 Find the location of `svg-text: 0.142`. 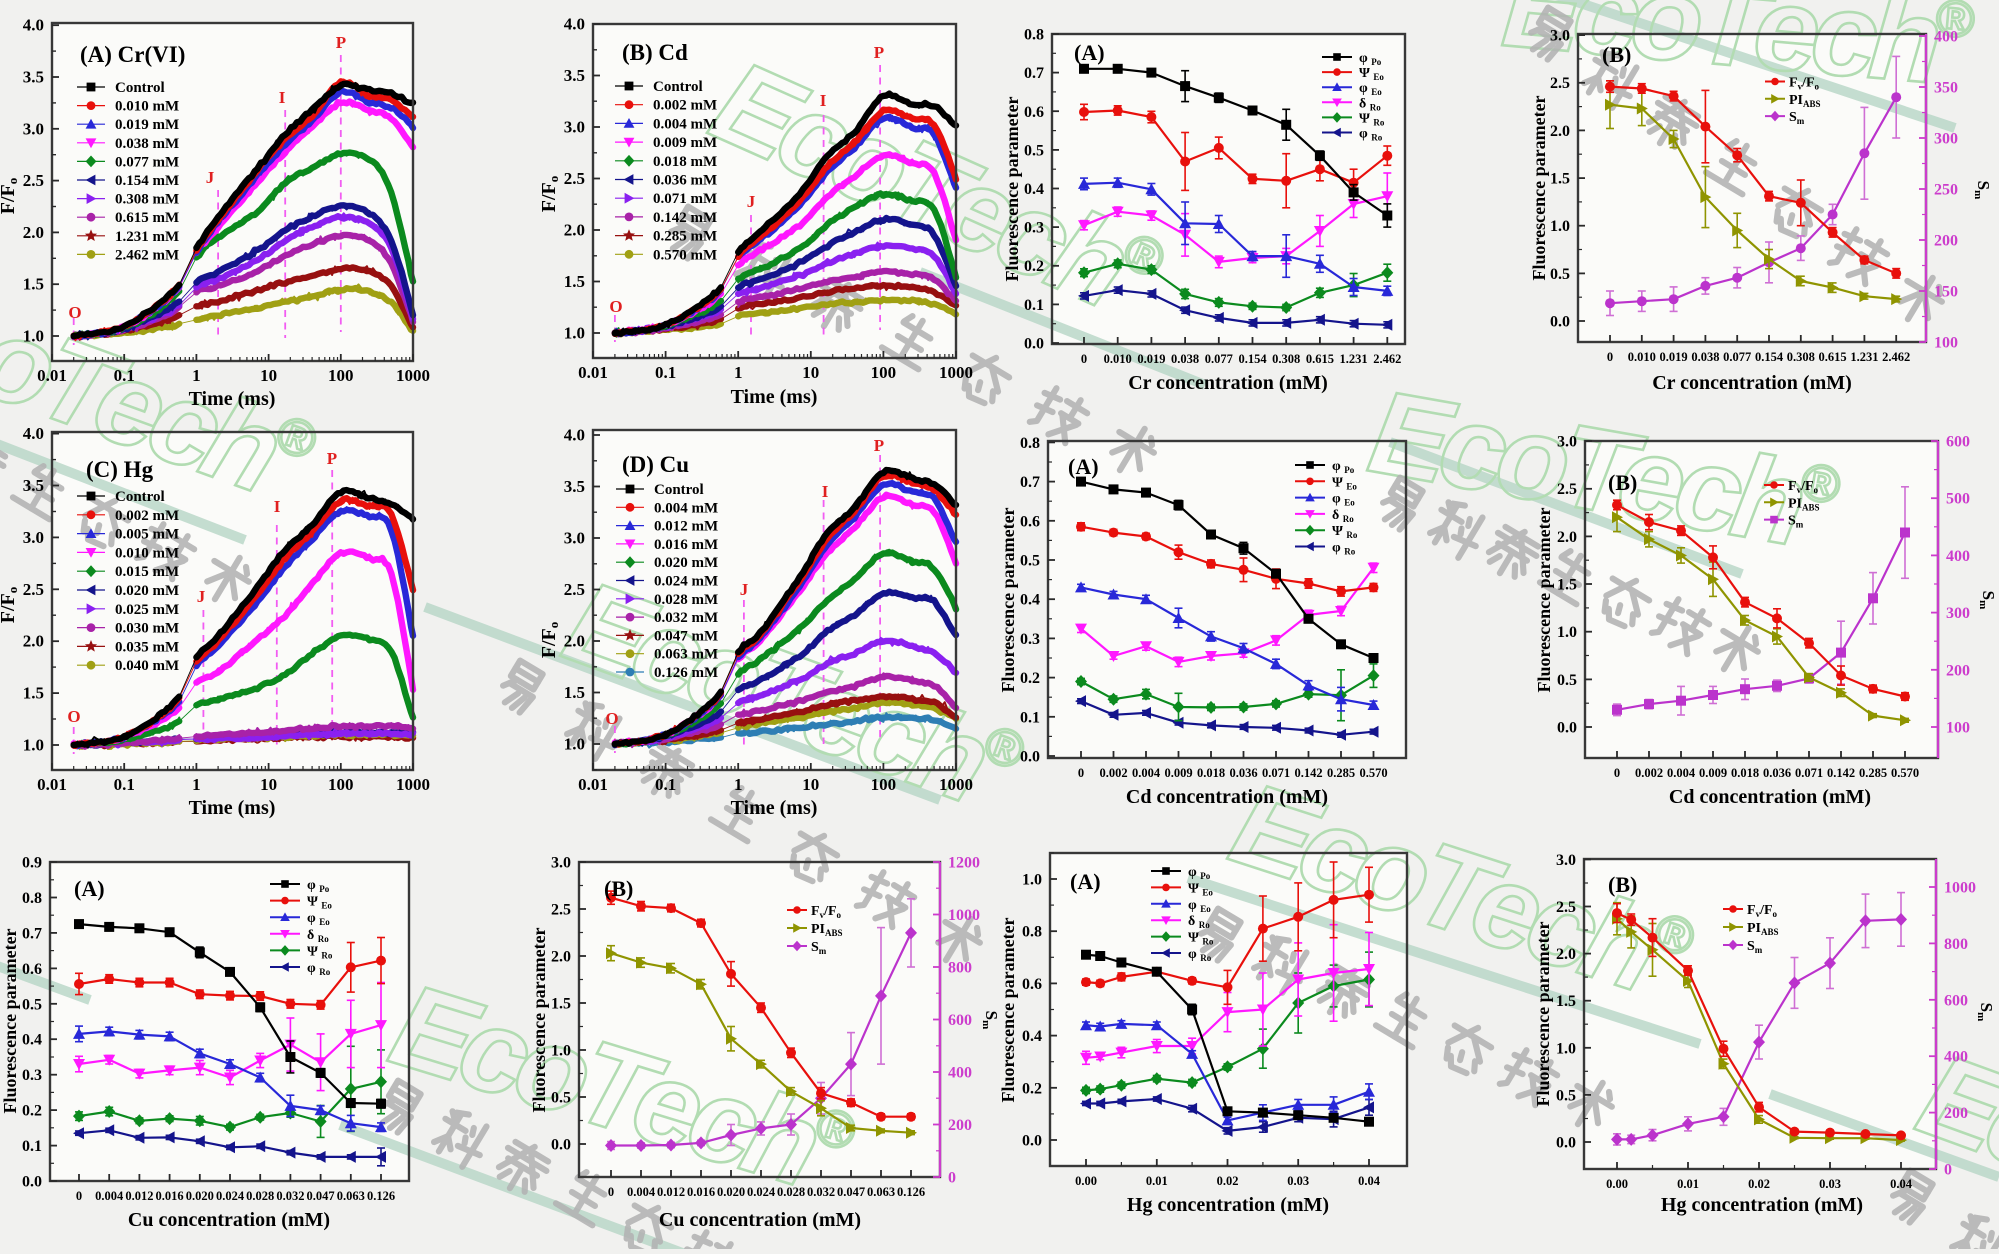

svg-text: 0.142 is located at coordinates (1308, 773).